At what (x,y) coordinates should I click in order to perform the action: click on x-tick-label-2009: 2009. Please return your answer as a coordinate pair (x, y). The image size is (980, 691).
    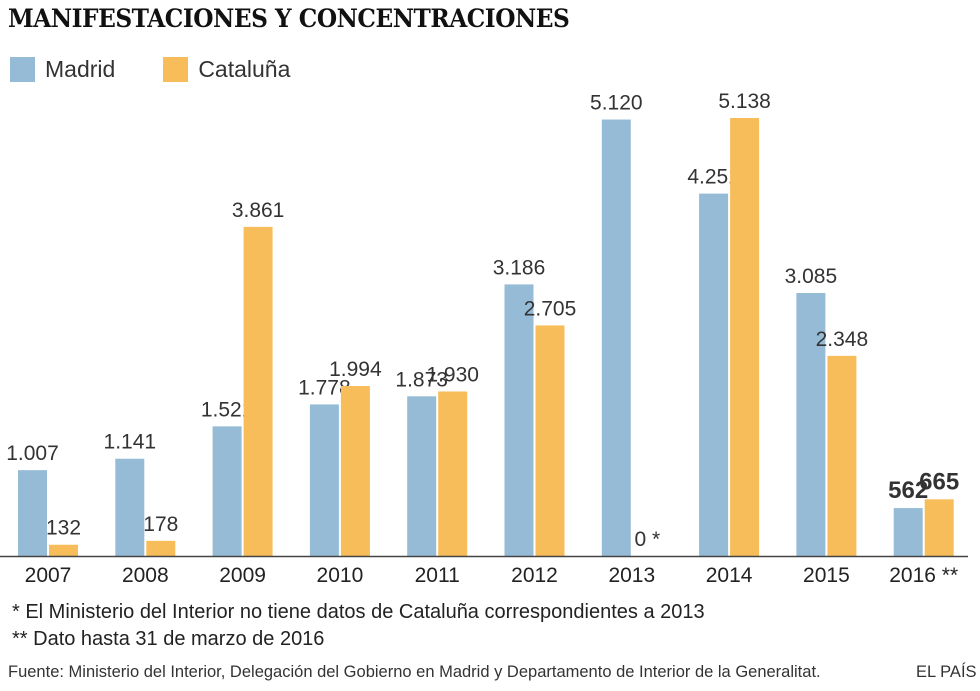
    Looking at the image, I should click on (242, 575).